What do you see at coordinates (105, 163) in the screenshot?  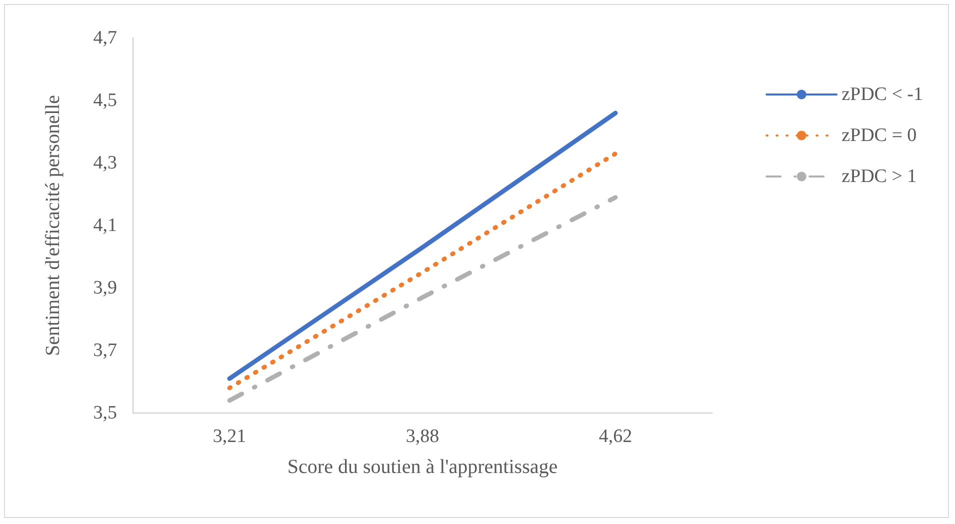 I see `y-tick-label: 4,3` at bounding box center [105, 163].